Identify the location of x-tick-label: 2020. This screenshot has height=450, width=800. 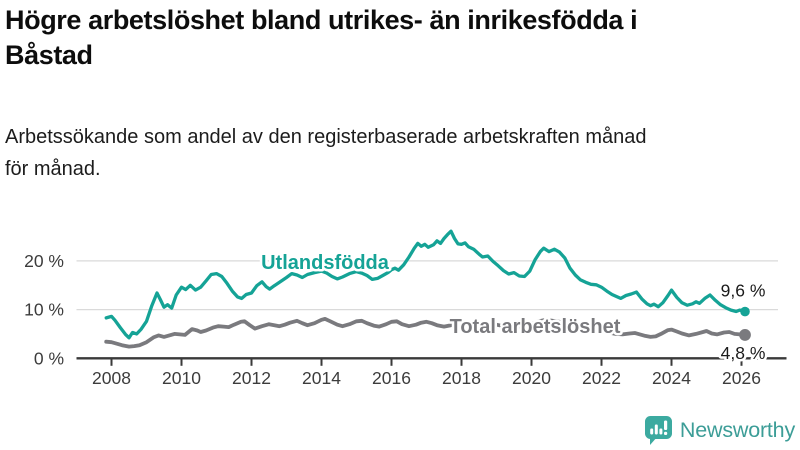
(531, 378).